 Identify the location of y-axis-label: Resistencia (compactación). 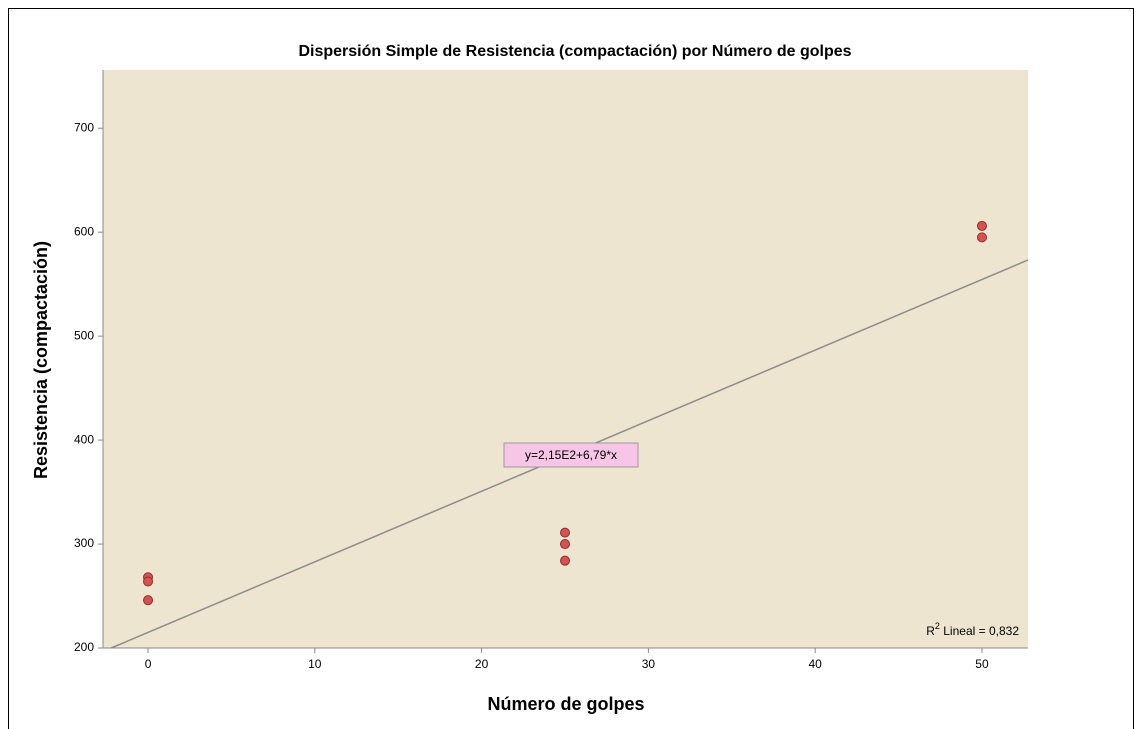
(41, 360).